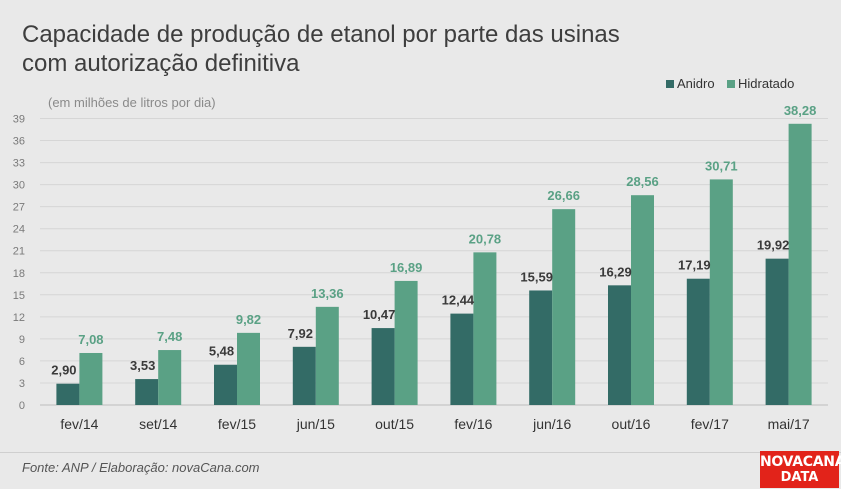 This screenshot has height=489, width=841. Describe the element at coordinates (458, 300) in the screenshot. I see `data-label-anidro: 12,44` at that location.